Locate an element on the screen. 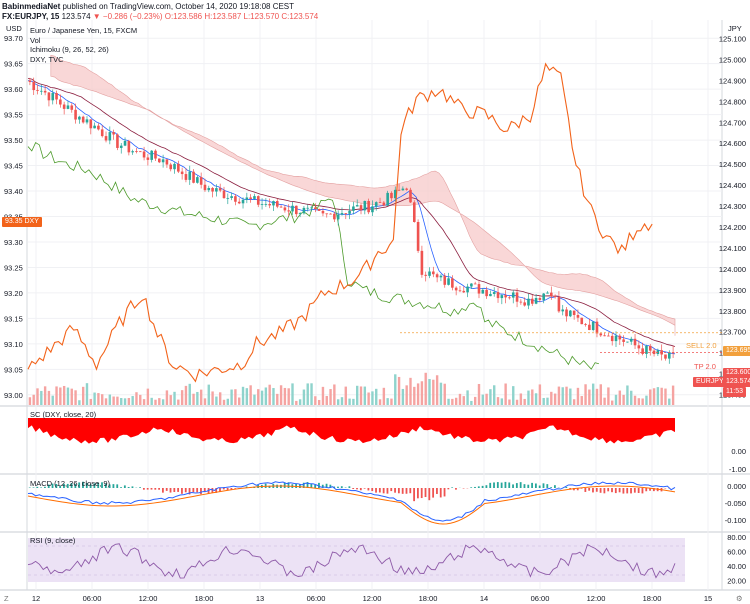 Image resolution: width=750 pixels, height=604 pixels. settings-icon: ⚙ is located at coordinates (739, 598).